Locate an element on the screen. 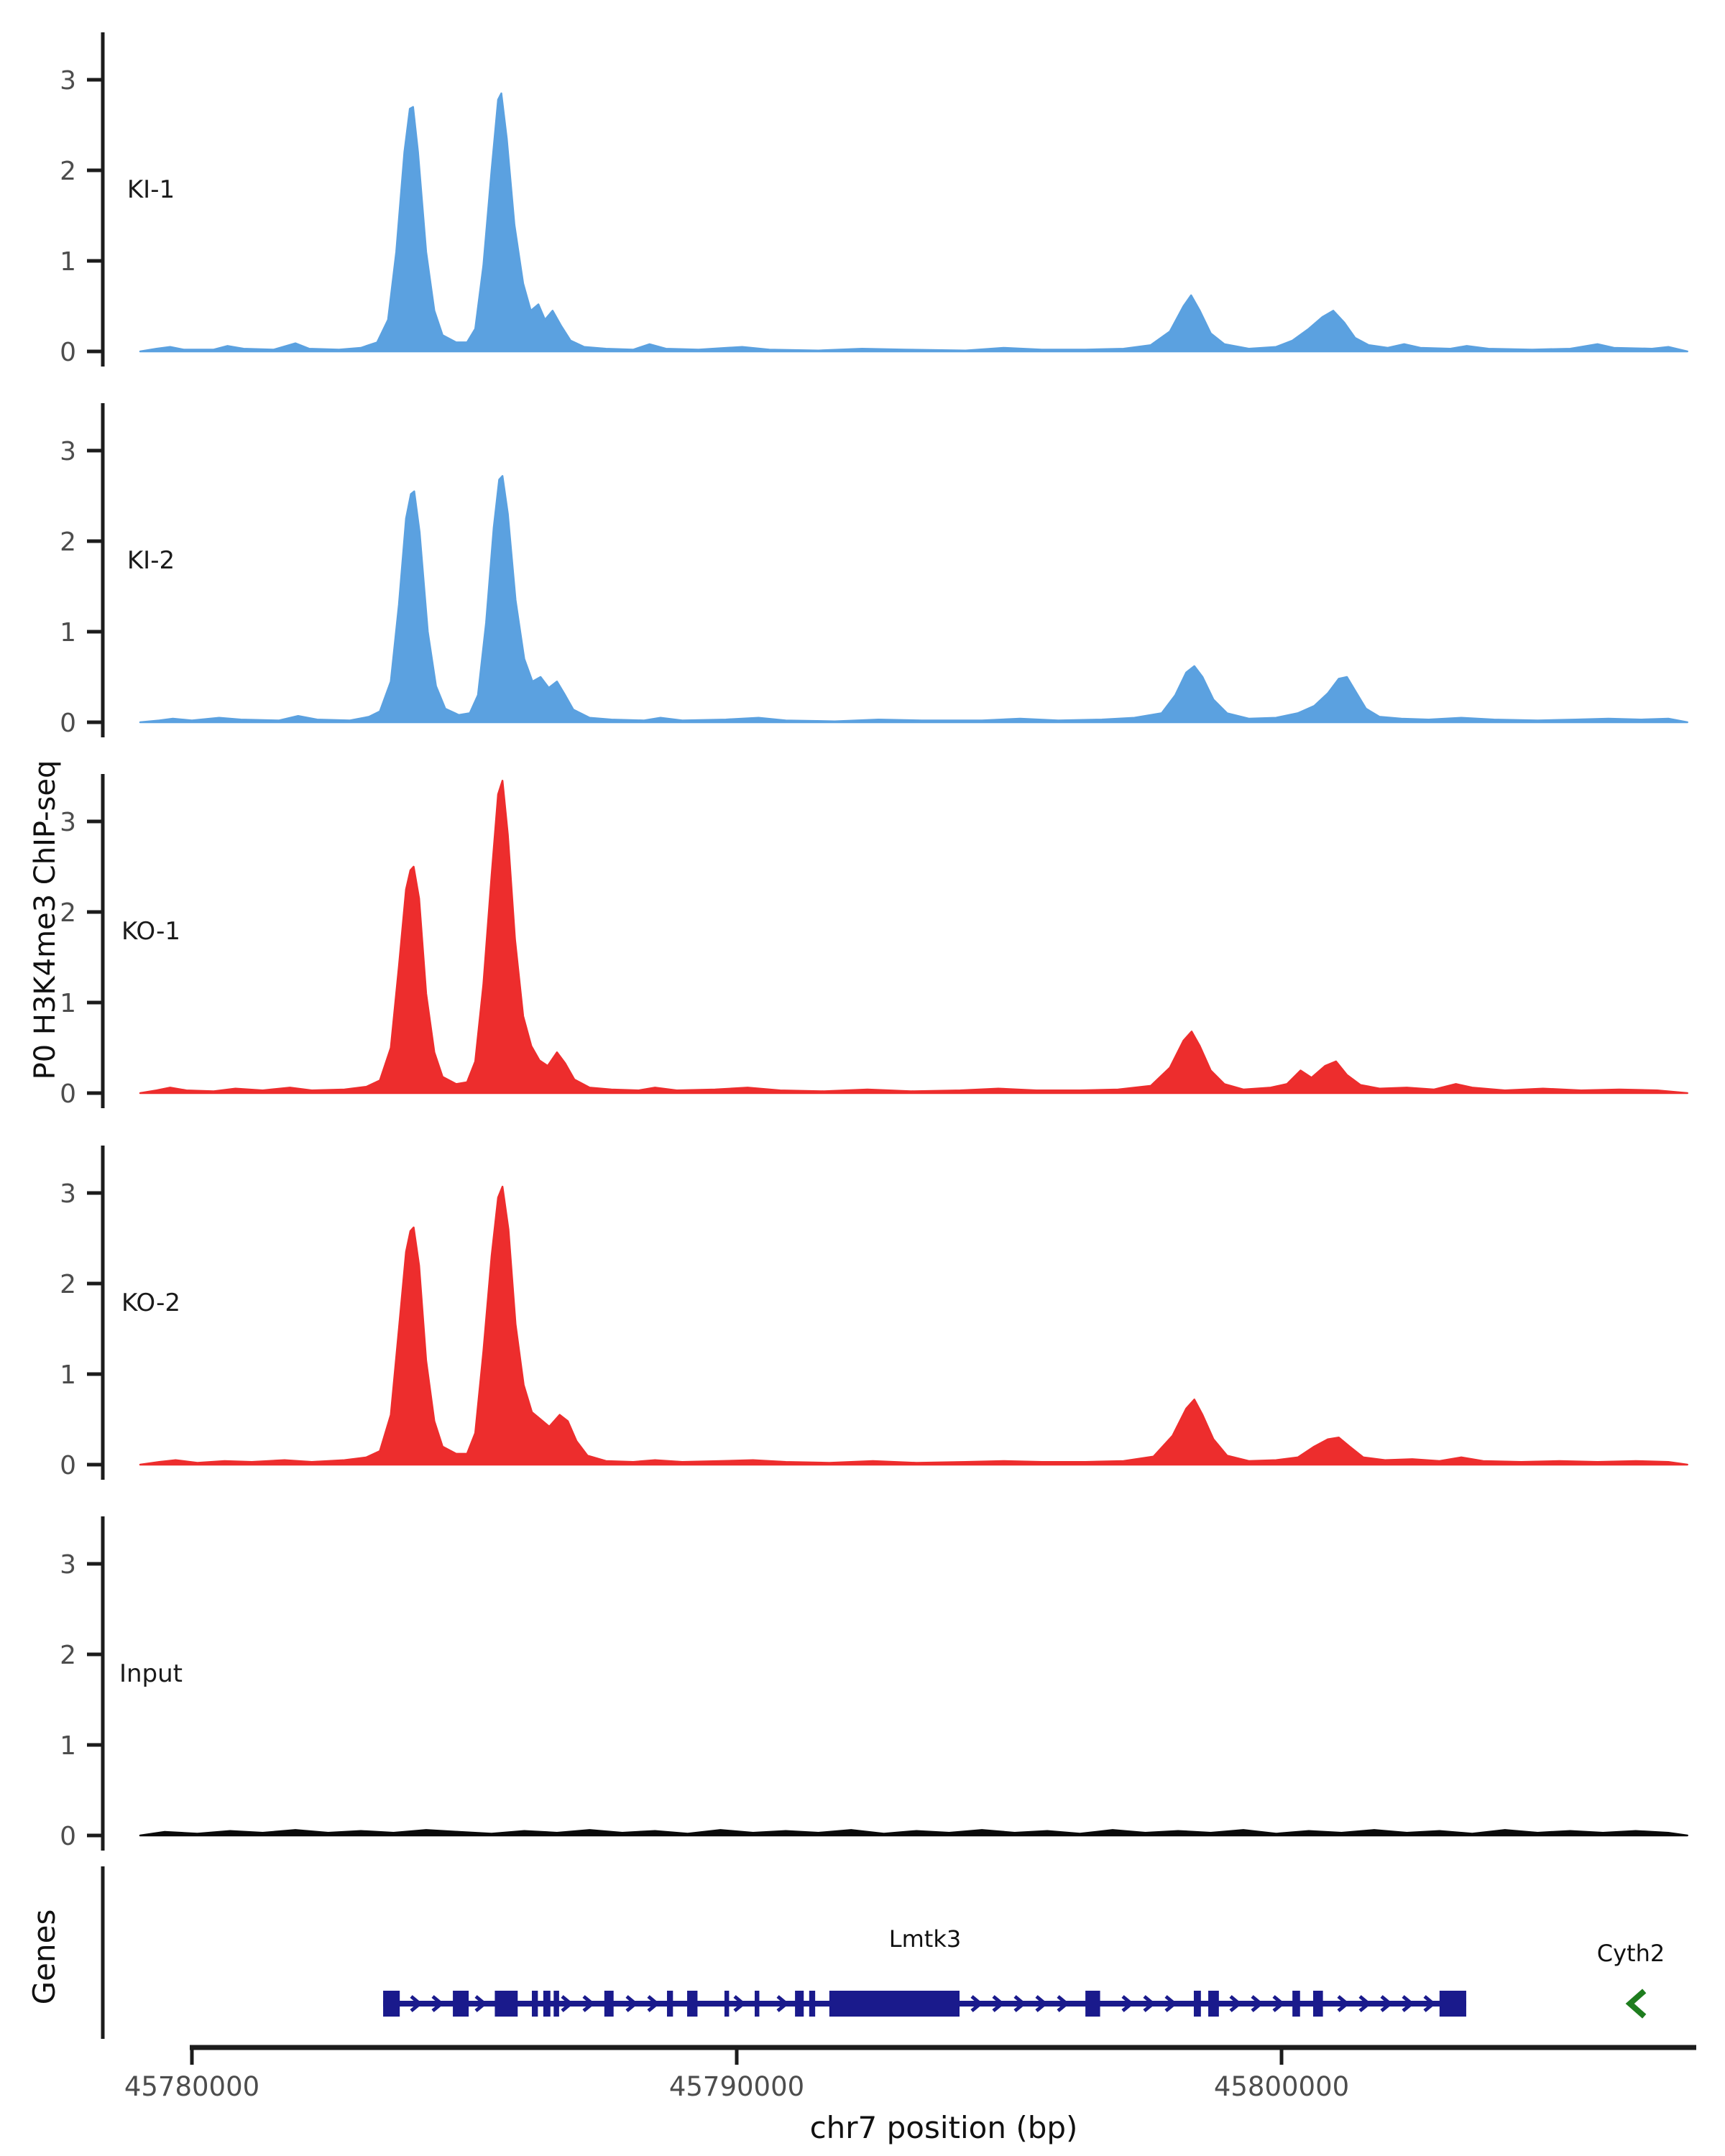  strand-arrow-reverse-icon is located at coordinates (1636, 2004).